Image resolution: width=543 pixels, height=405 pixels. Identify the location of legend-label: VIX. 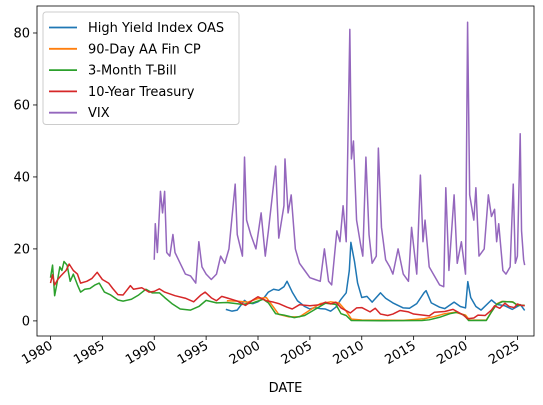
(99, 113).